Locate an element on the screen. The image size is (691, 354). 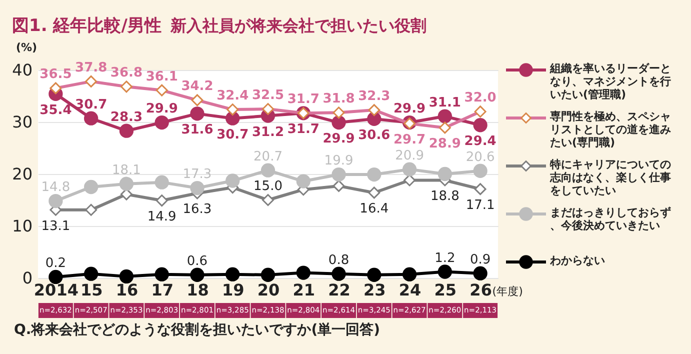
data-label: 34.2 is located at coordinates (197, 86).